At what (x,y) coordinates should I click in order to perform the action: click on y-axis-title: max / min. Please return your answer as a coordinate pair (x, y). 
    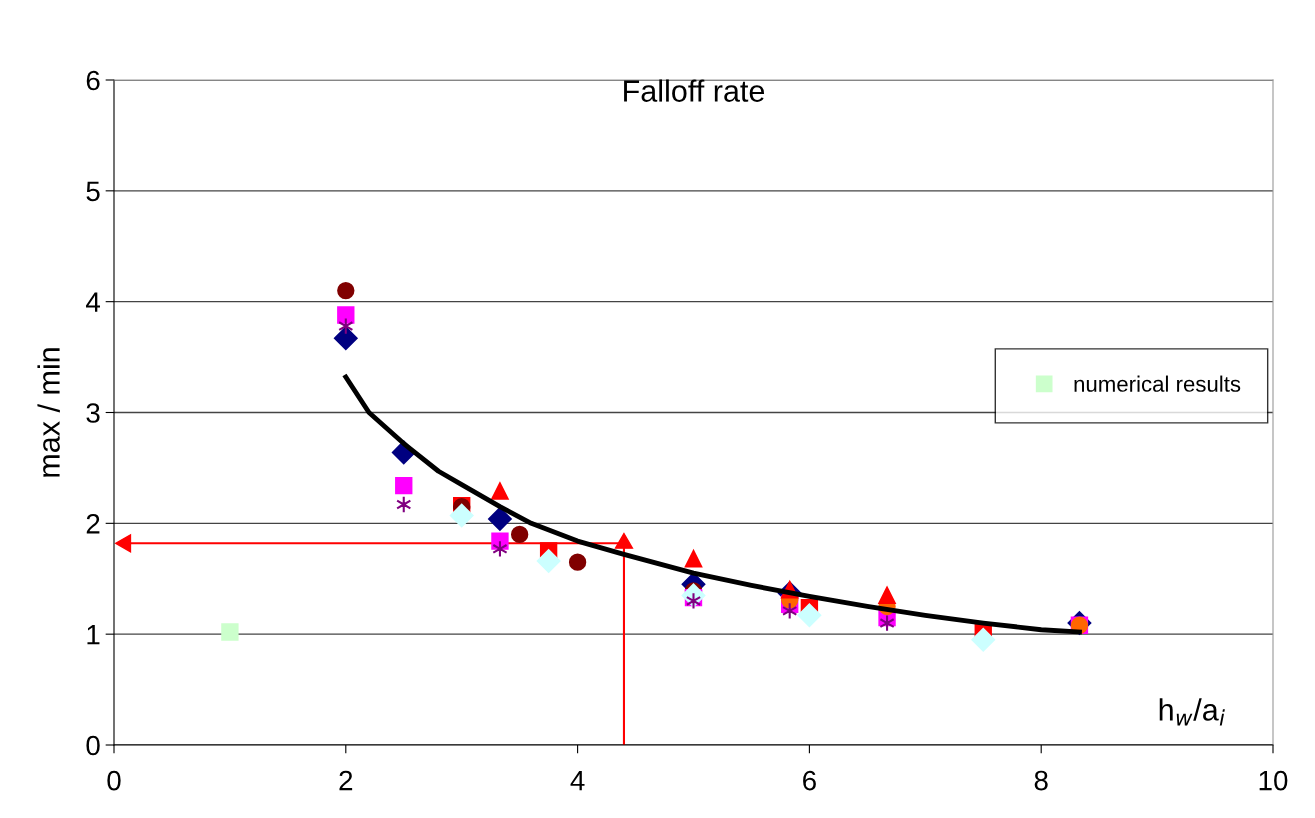
    Looking at the image, I should click on (48, 412).